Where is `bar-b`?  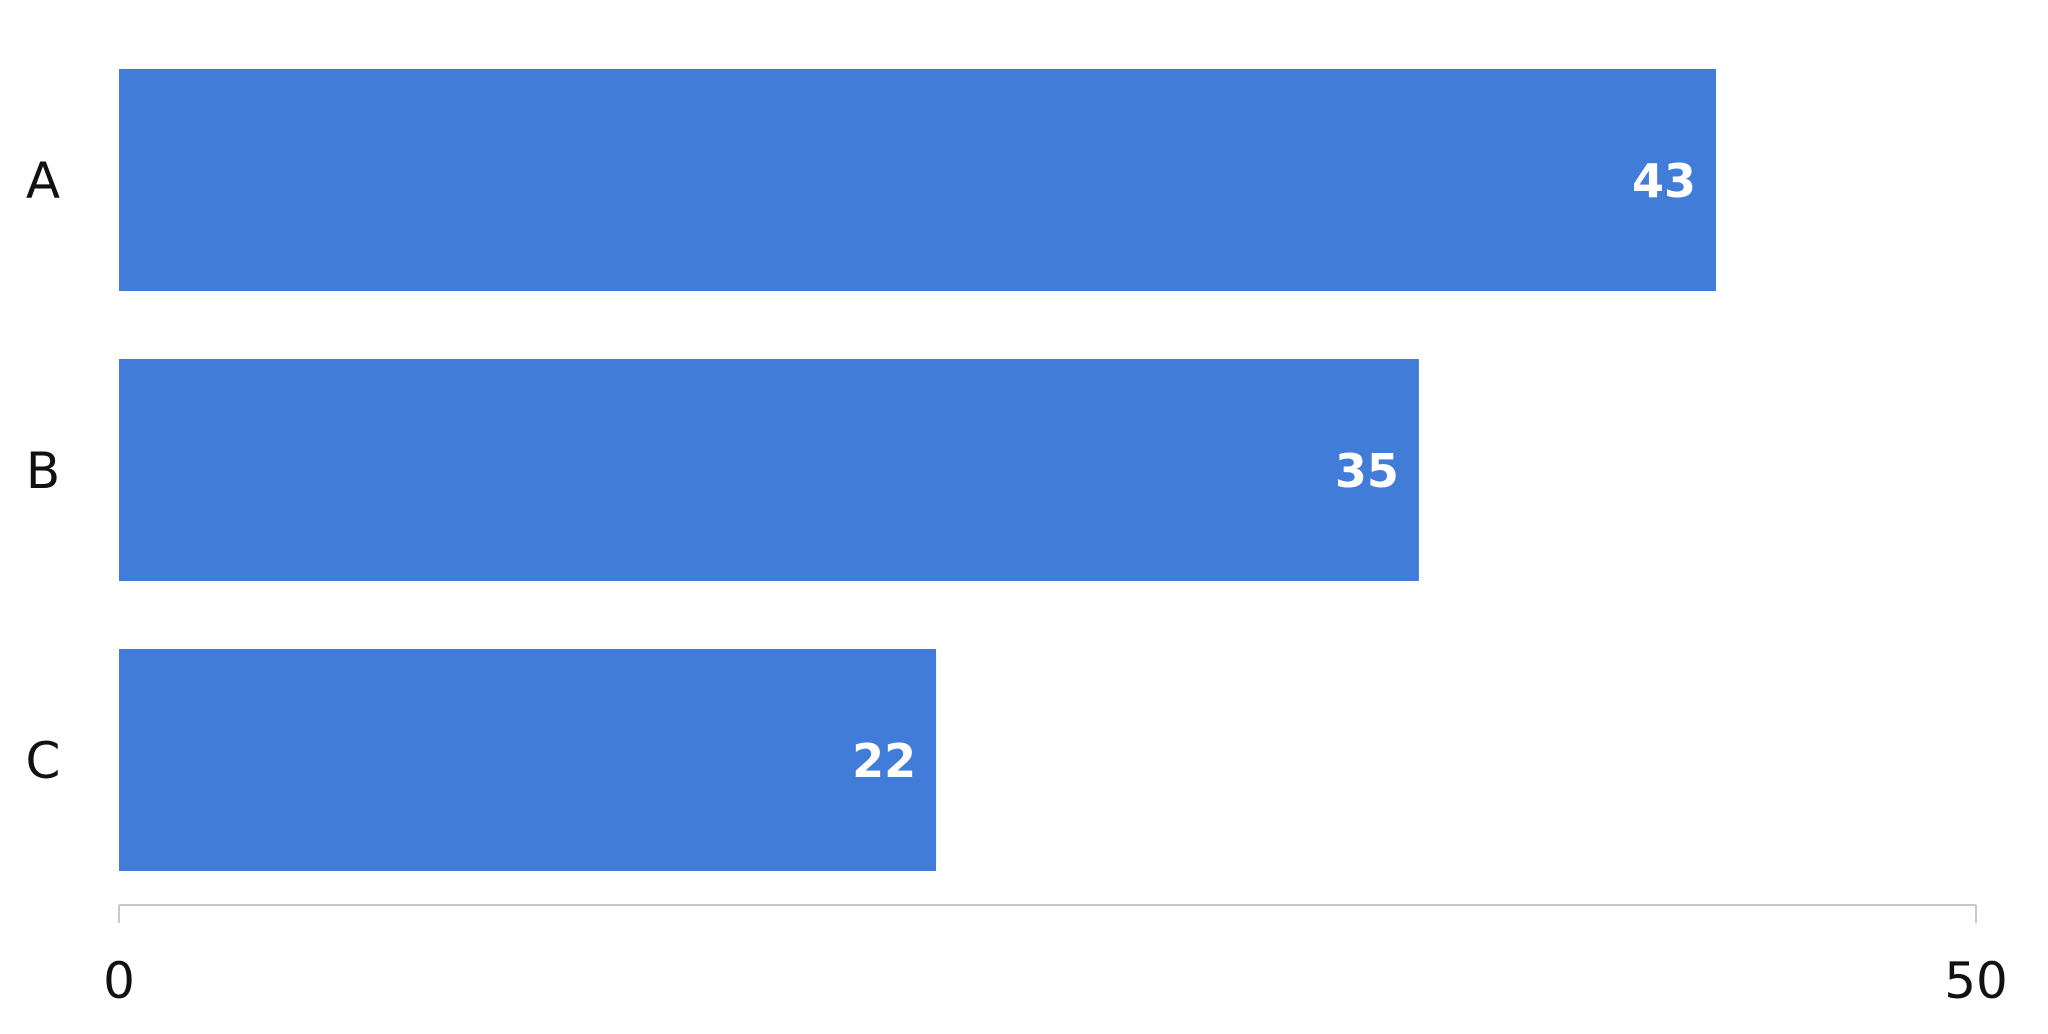
bar-b is located at coordinates (769, 470).